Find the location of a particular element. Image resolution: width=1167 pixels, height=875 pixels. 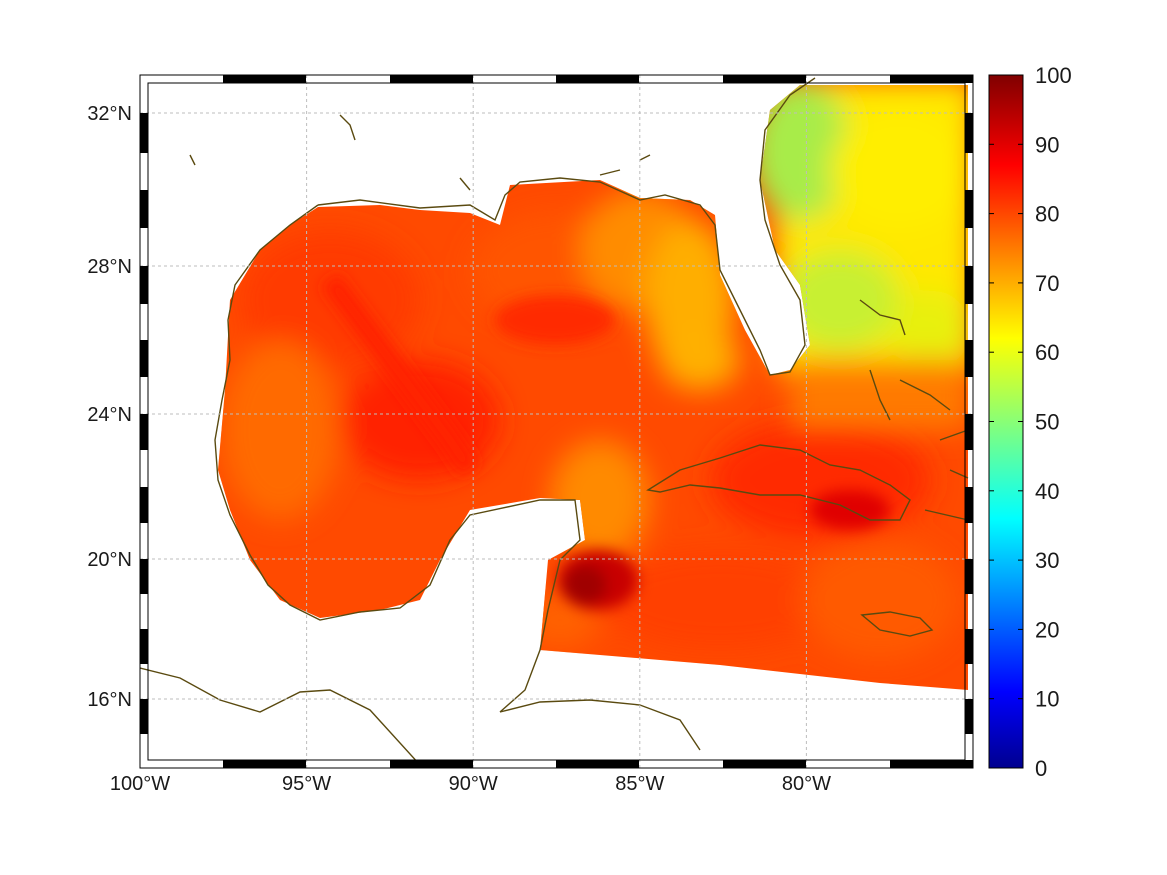

lat-label-20n: 20°N is located at coordinates (109, 560).